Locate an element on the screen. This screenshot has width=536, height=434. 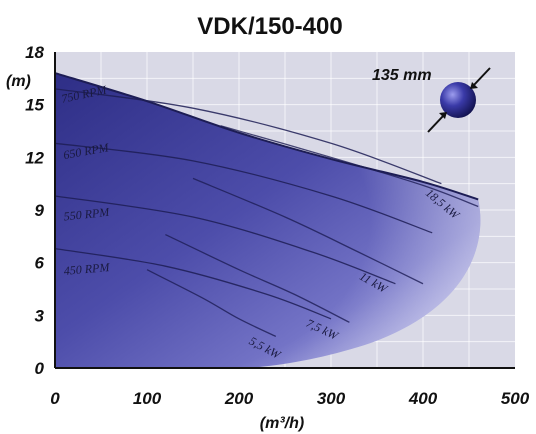
y-tick-label: 0 is located at coordinates (40, 368).